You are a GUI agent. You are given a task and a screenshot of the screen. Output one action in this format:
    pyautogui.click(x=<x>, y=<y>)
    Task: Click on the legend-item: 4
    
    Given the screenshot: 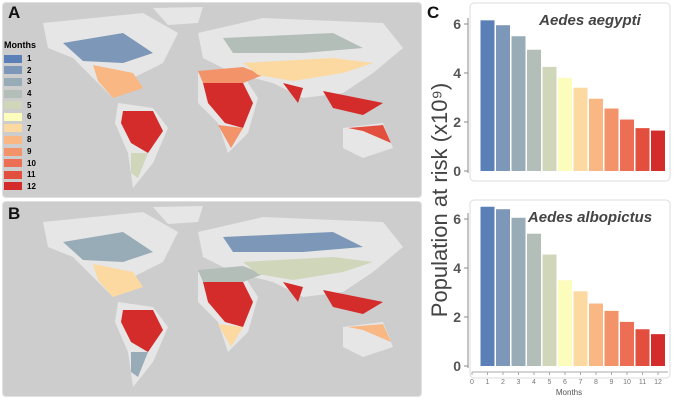 What is the action you would take?
    pyautogui.click(x=20, y=94)
    